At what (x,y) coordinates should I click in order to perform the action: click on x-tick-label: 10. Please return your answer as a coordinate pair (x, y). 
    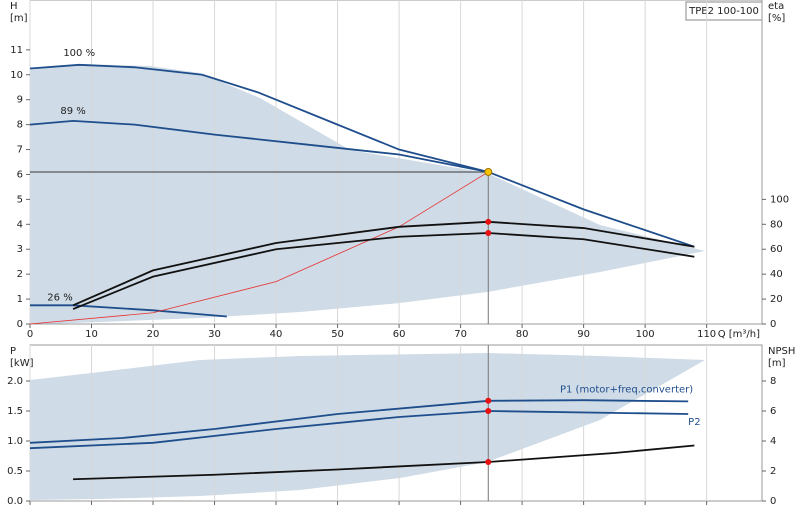
    Looking at the image, I should click on (91, 334).